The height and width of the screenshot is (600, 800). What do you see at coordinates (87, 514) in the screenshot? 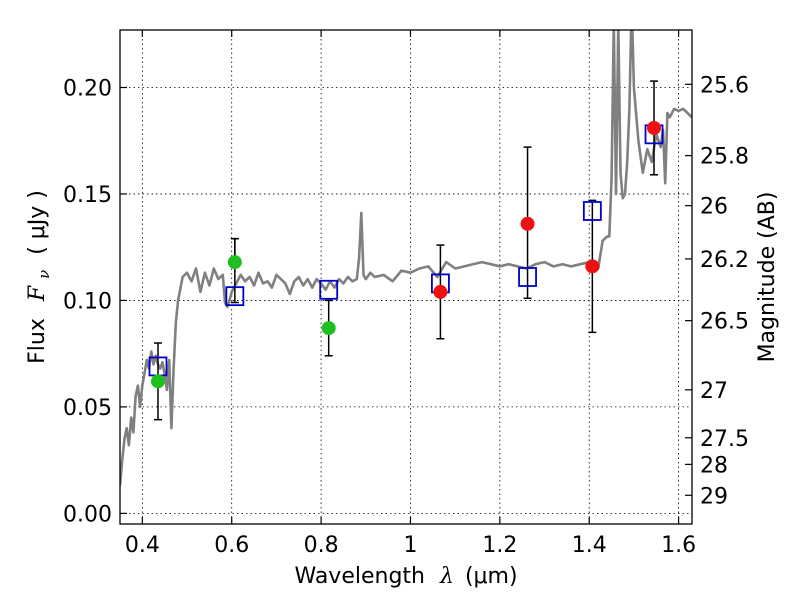
I see `y-tick-label: 0.00` at bounding box center [87, 514].